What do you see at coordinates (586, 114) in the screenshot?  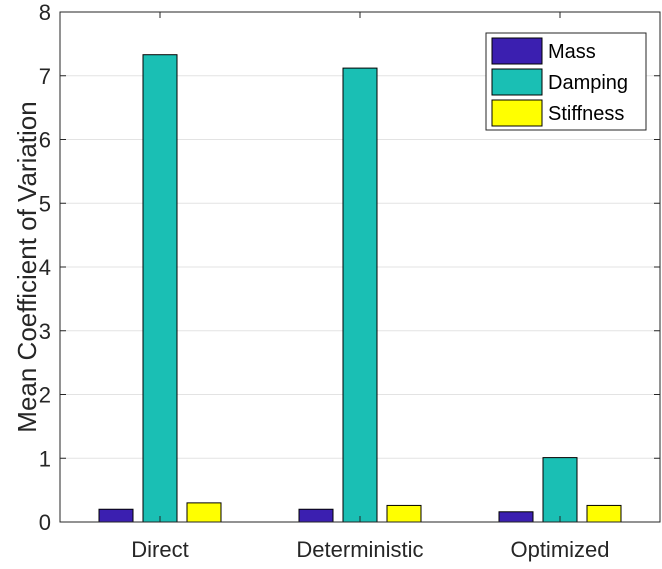 I see `legend-label-stiffness: Stiffness` at bounding box center [586, 114].